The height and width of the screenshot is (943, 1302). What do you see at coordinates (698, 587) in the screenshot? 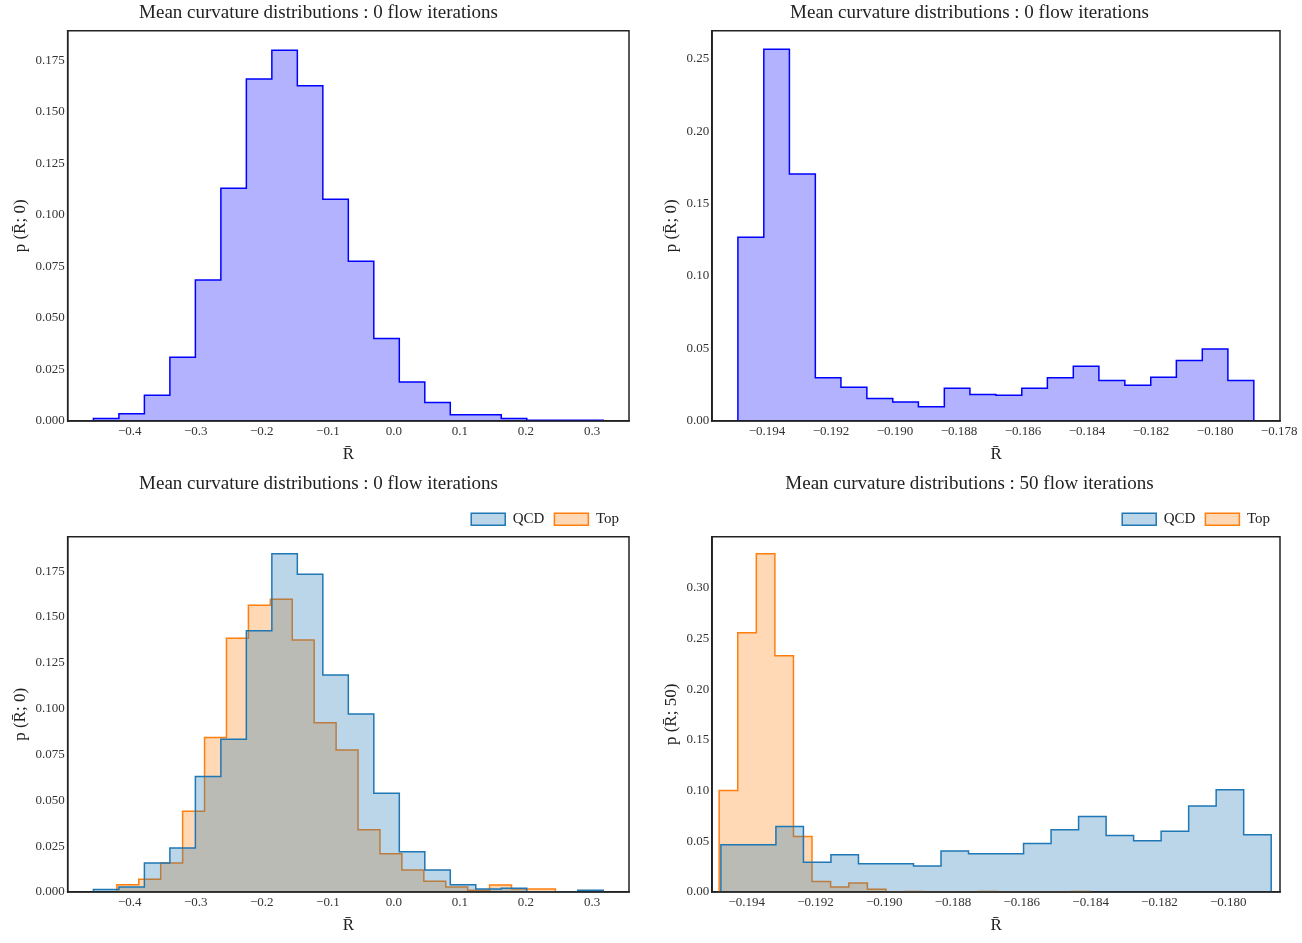
I see `y-tick-label: 0.30` at bounding box center [698, 587].